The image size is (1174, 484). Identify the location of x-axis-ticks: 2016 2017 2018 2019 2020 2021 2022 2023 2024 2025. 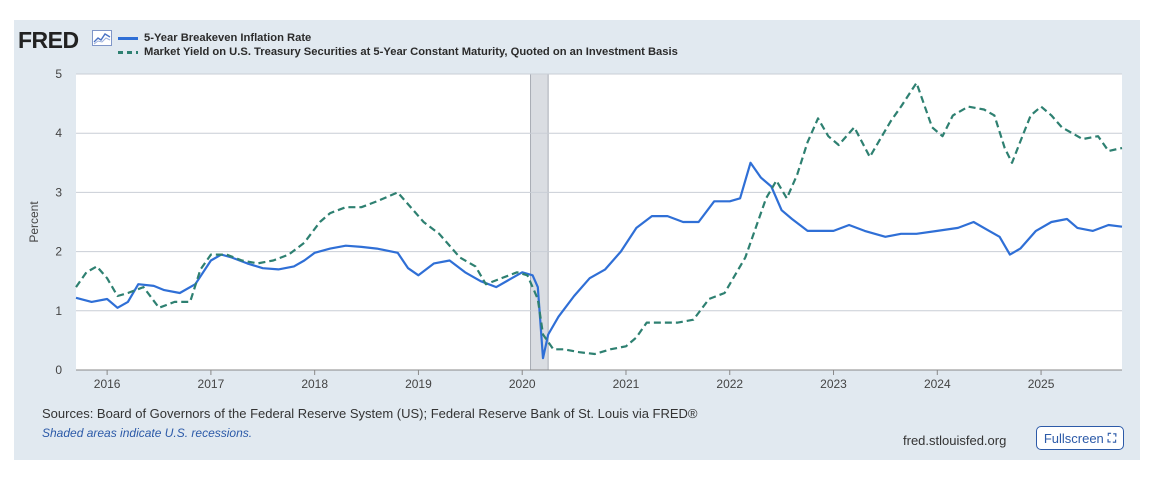
(599, 380).